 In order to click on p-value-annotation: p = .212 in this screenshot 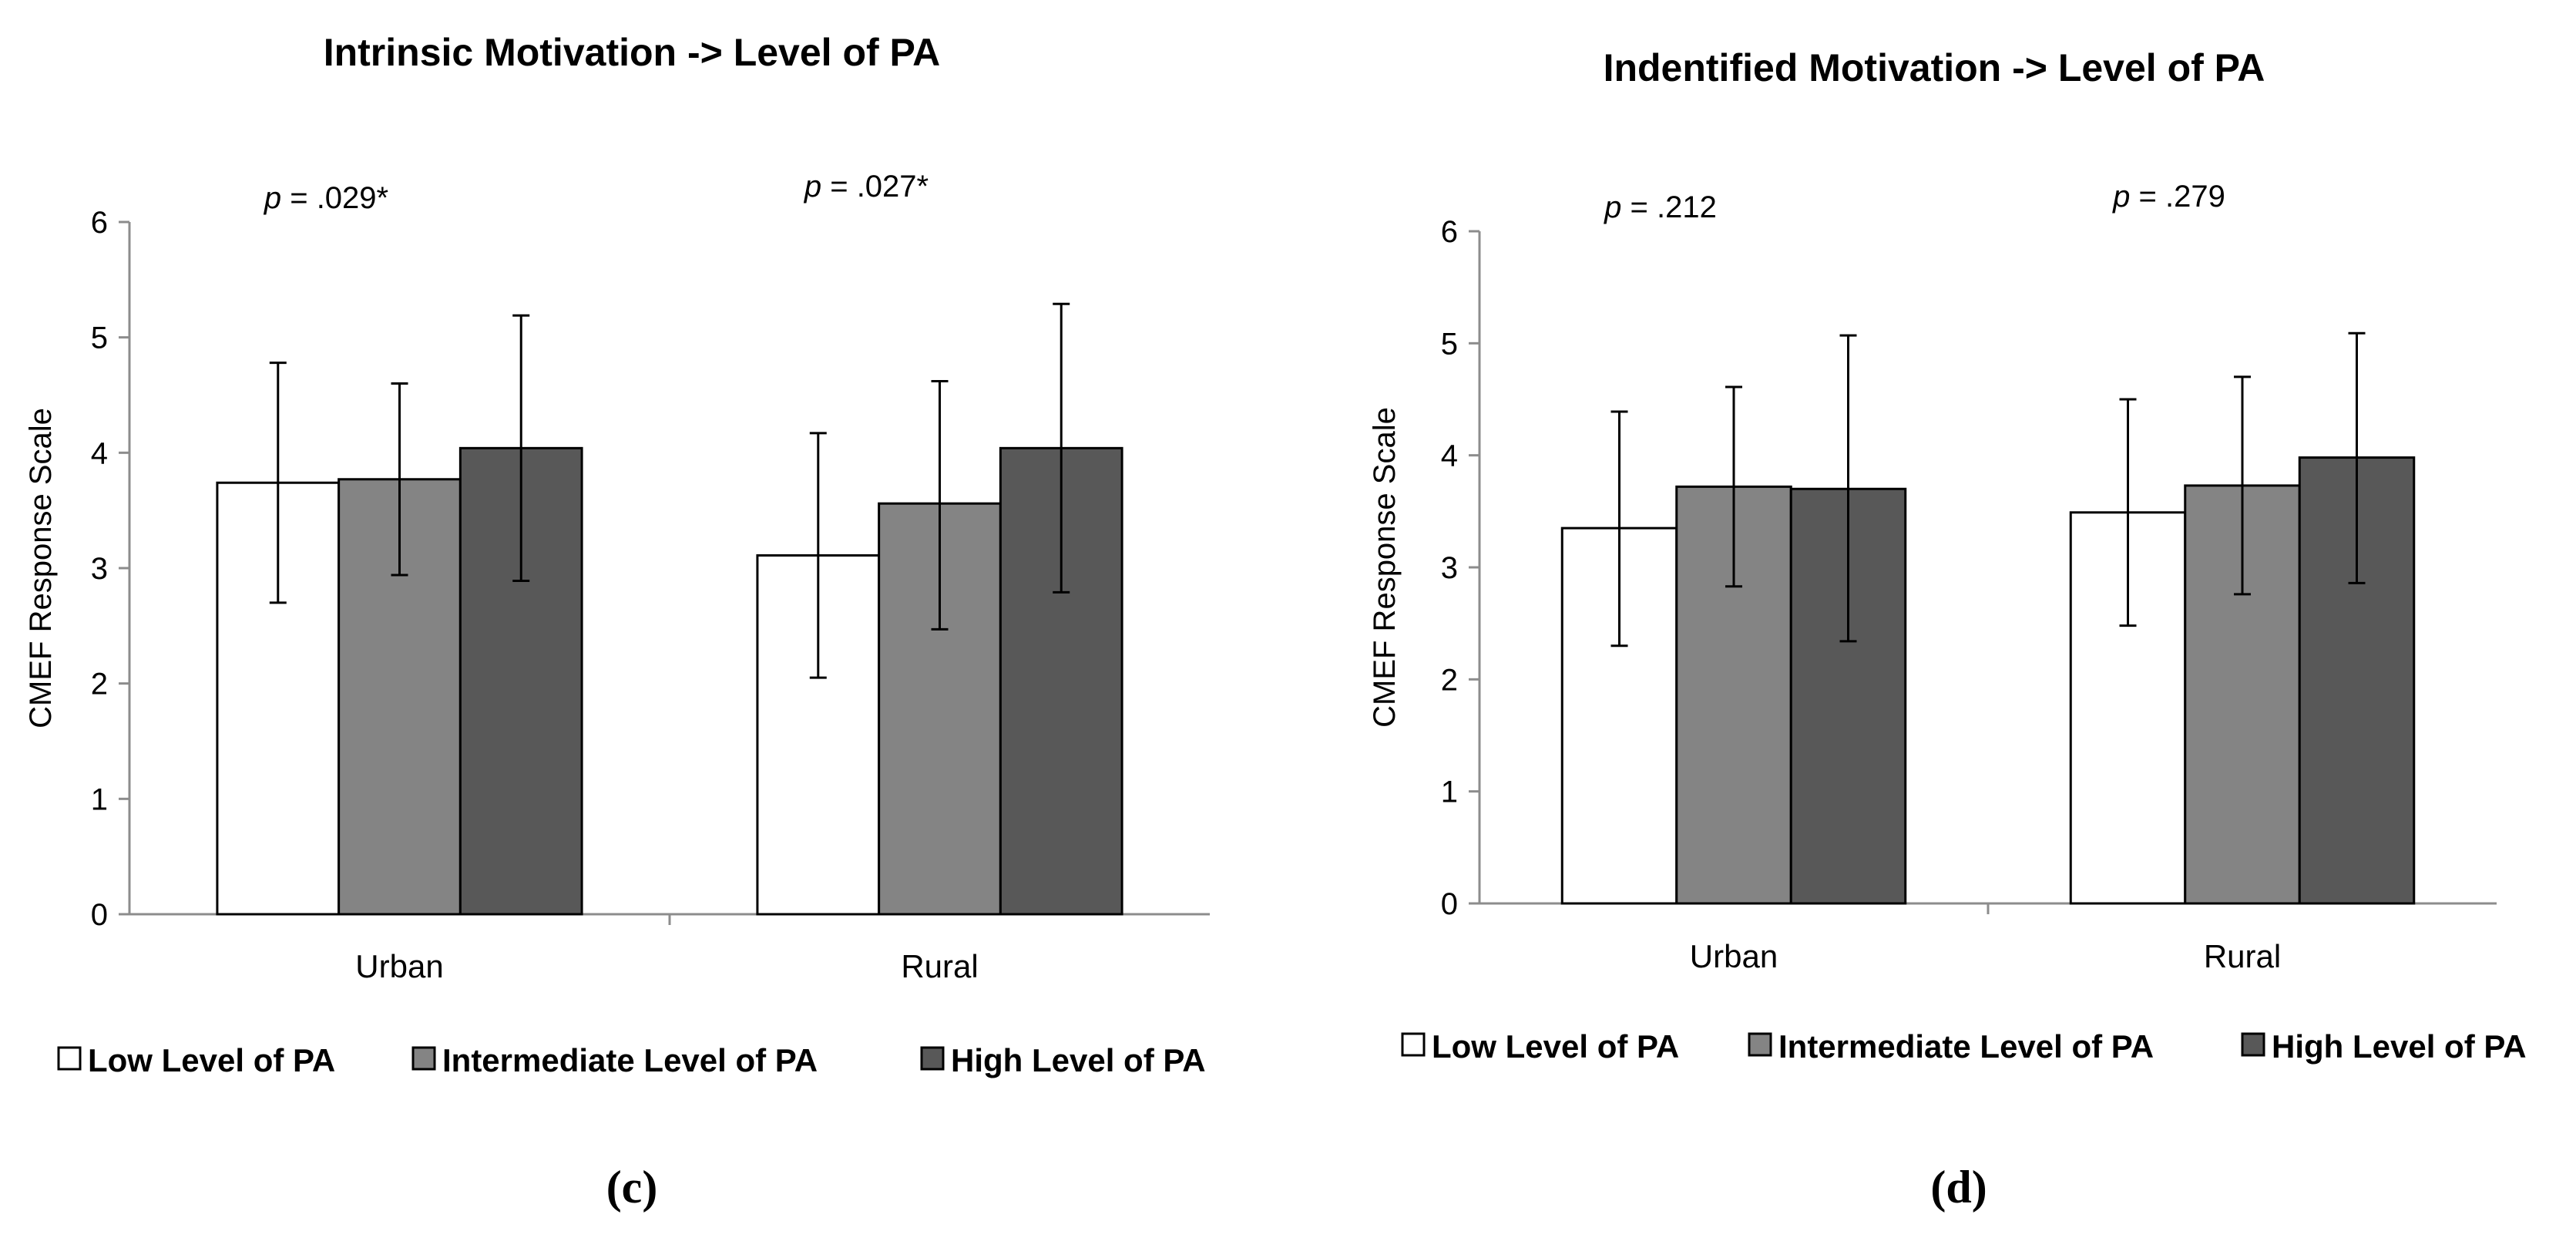, I will do `click(1660, 207)`.